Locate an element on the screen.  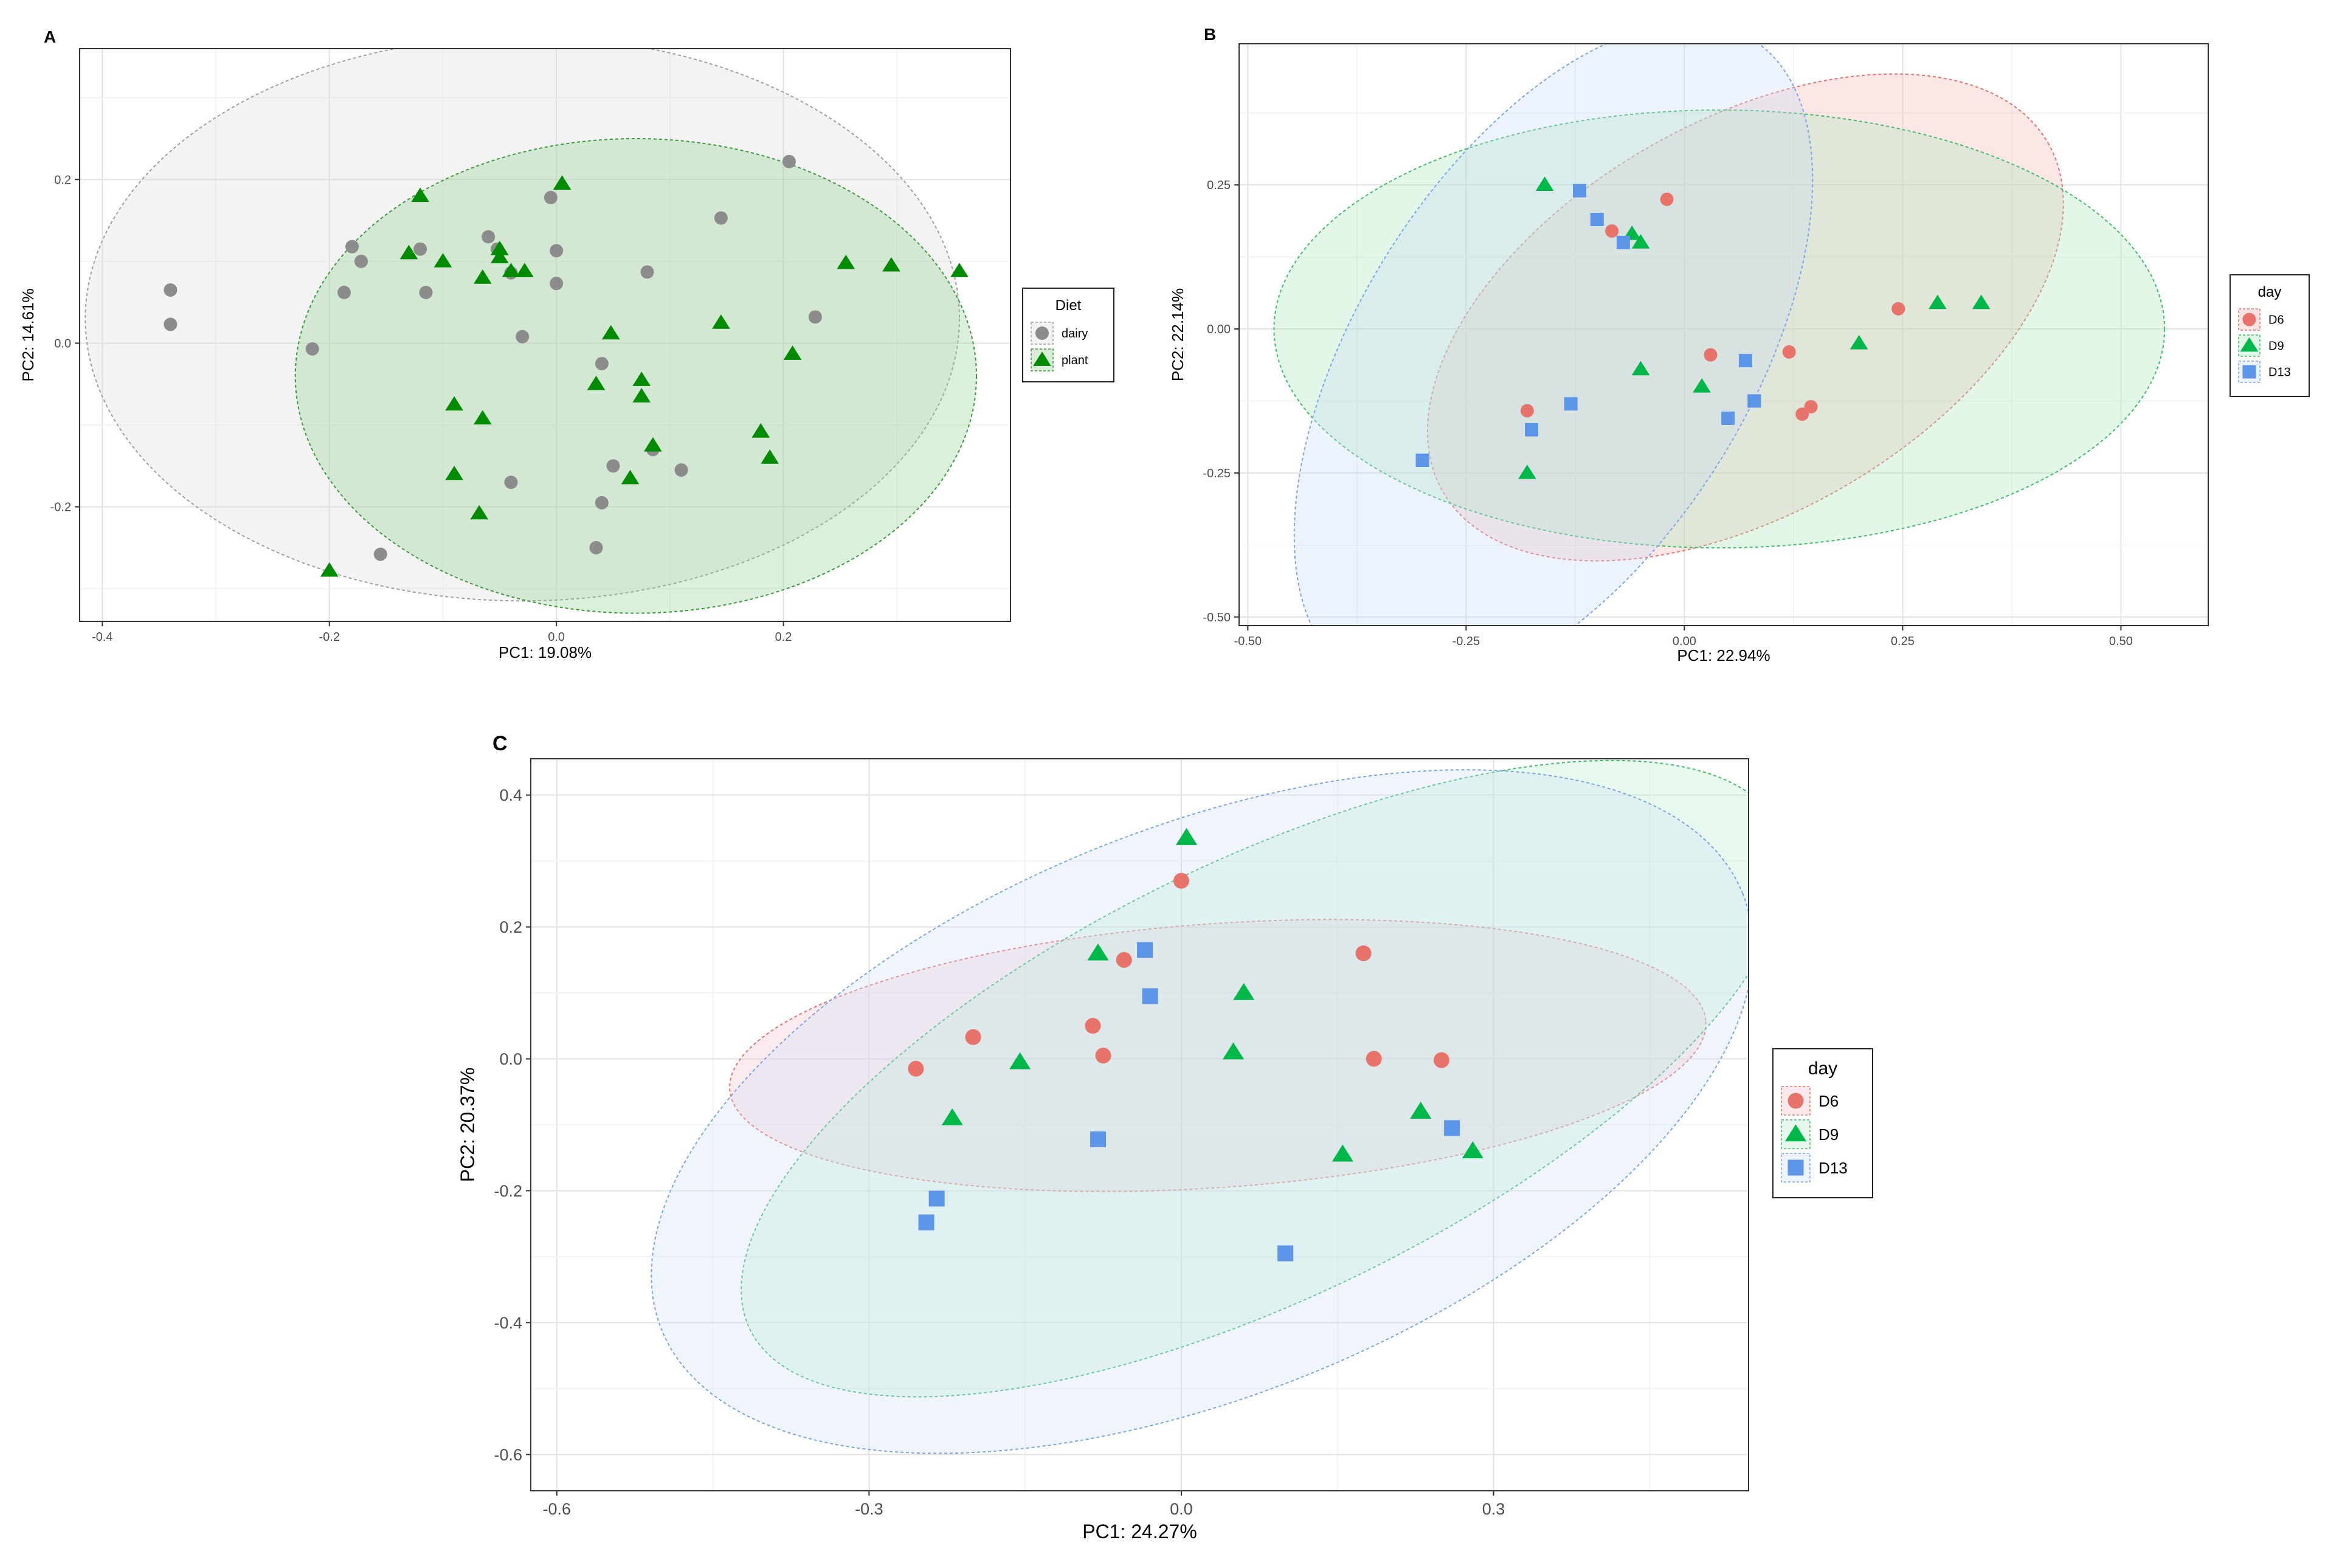
legend-title: day is located at coordinates (1822, 1069).